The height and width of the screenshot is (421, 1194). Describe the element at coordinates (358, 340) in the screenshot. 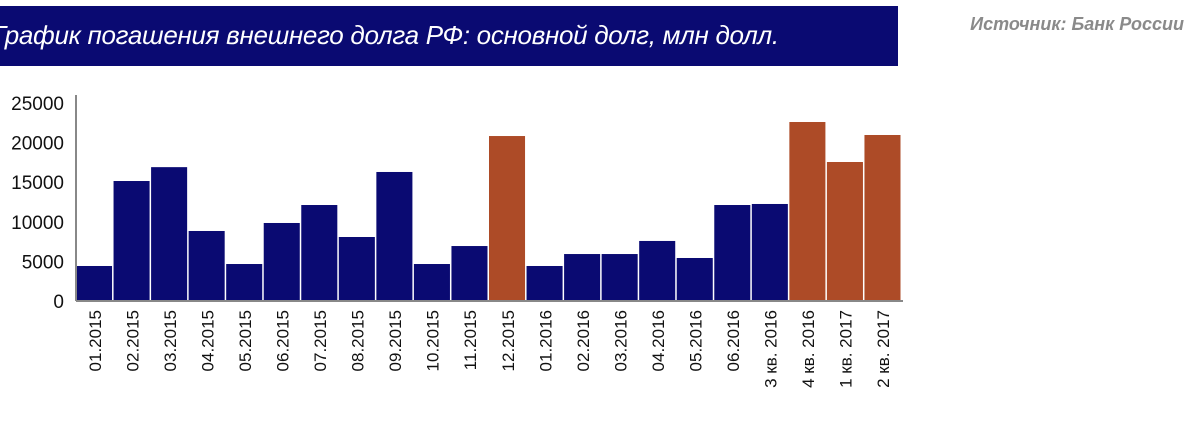

I see `x-tick-label: 08.2015` at that location.